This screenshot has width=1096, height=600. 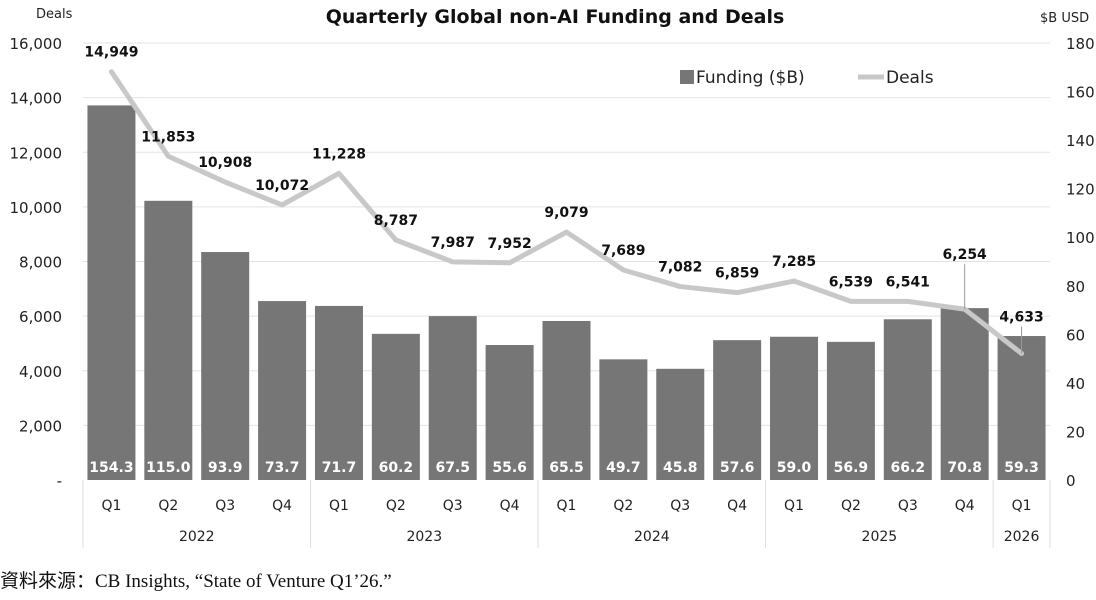 I want to click on legend: Funding ($B) Deals, so click(x=807, y=78).